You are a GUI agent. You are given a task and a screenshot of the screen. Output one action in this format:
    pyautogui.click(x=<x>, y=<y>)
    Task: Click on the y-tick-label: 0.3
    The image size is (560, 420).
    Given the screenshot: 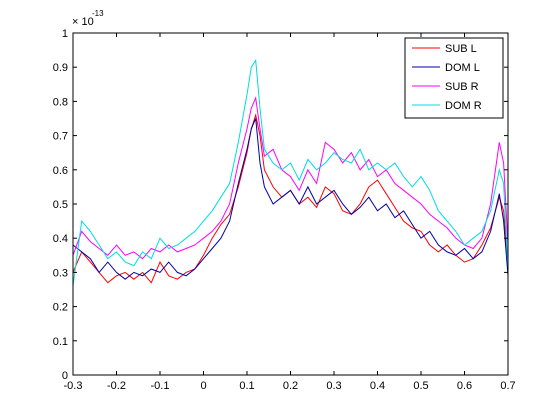 What is the action you would take?
    pyautogui.click(x=60, y=273)
    